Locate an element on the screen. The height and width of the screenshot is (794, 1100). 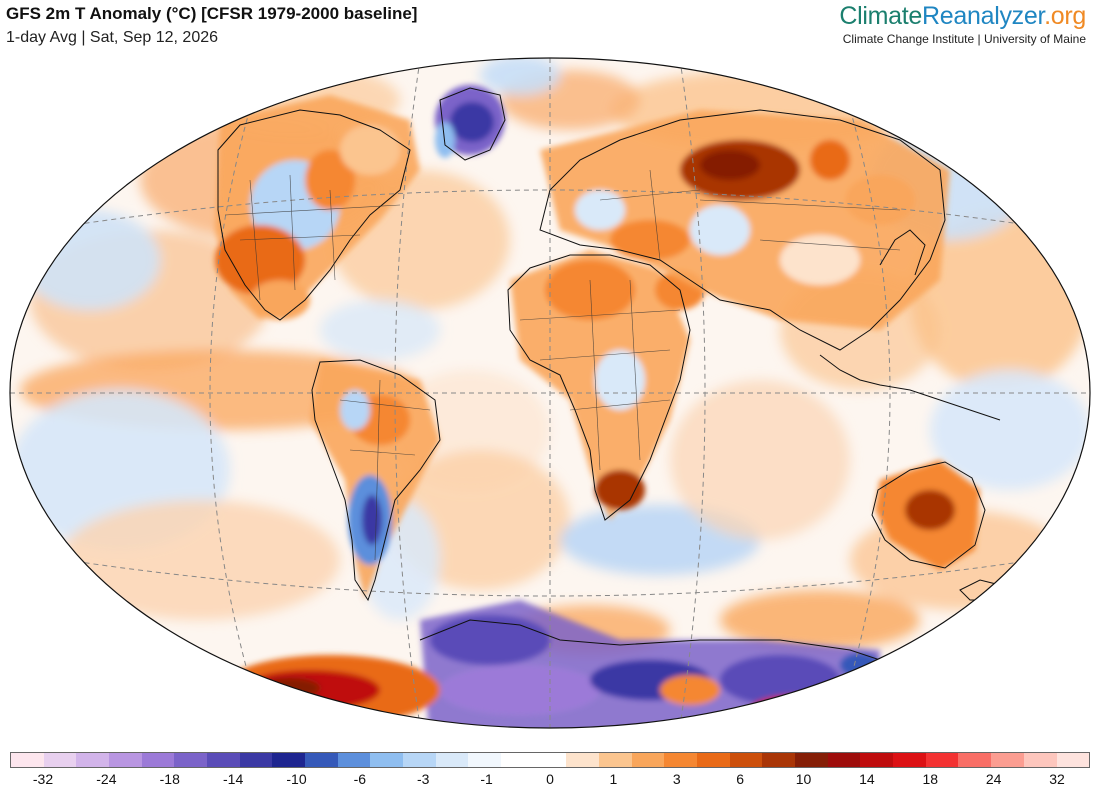
scale-label: 10 is located at coordinates (803, 779).